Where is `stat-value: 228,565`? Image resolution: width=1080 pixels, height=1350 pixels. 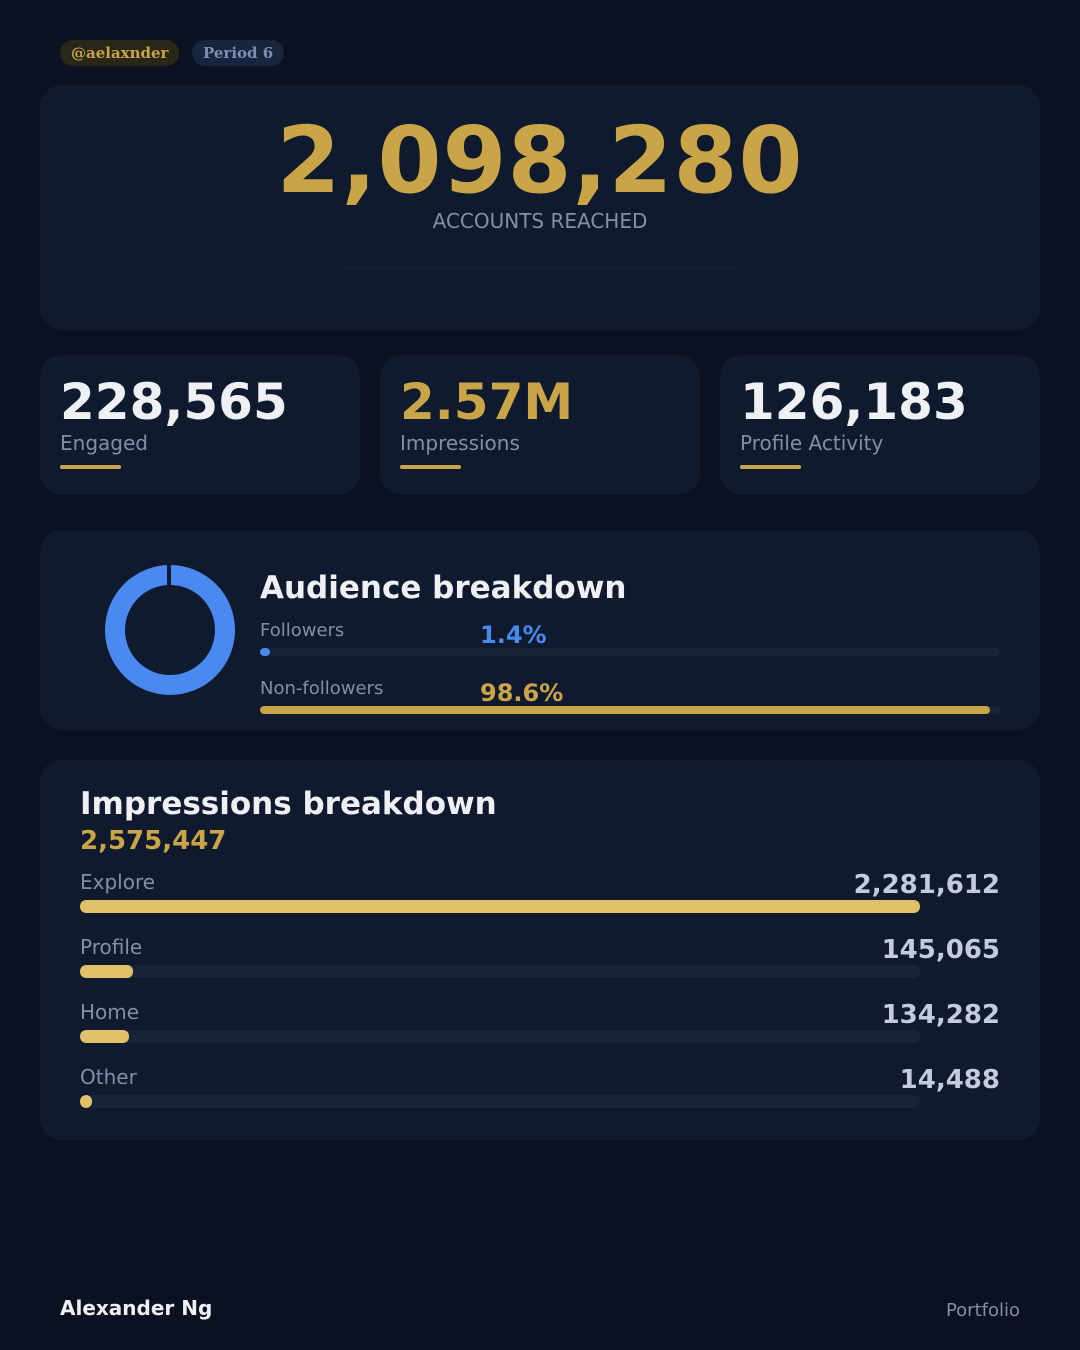 stat-value: 228,565 is located at coordinates (174, 402).